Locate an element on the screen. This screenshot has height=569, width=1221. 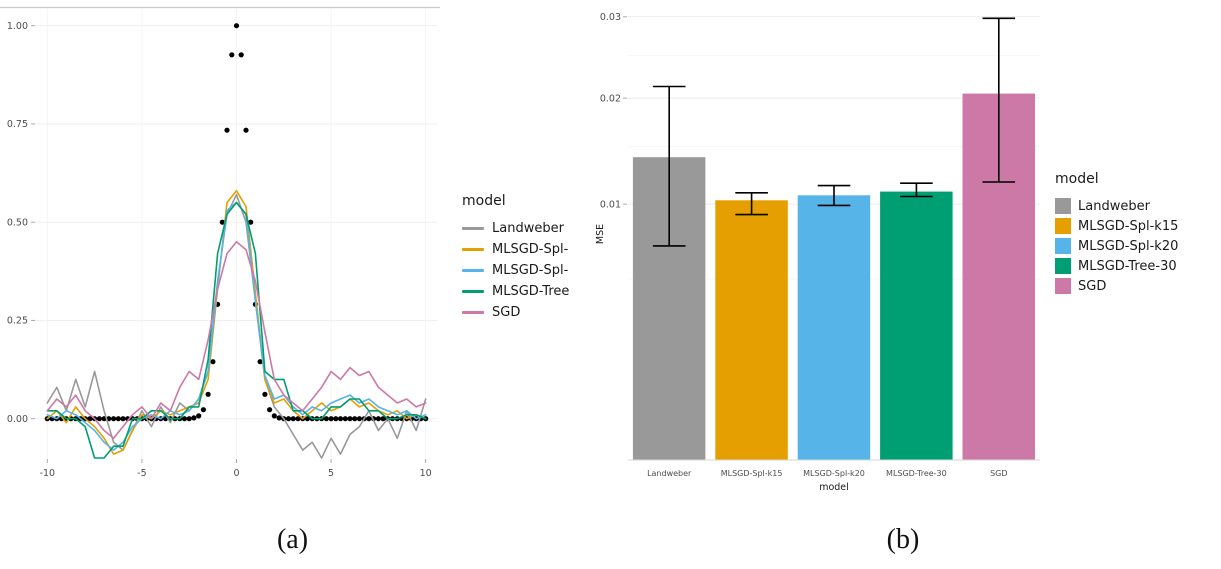
svg-text: 0.00 is located at coordinates (17, 419).